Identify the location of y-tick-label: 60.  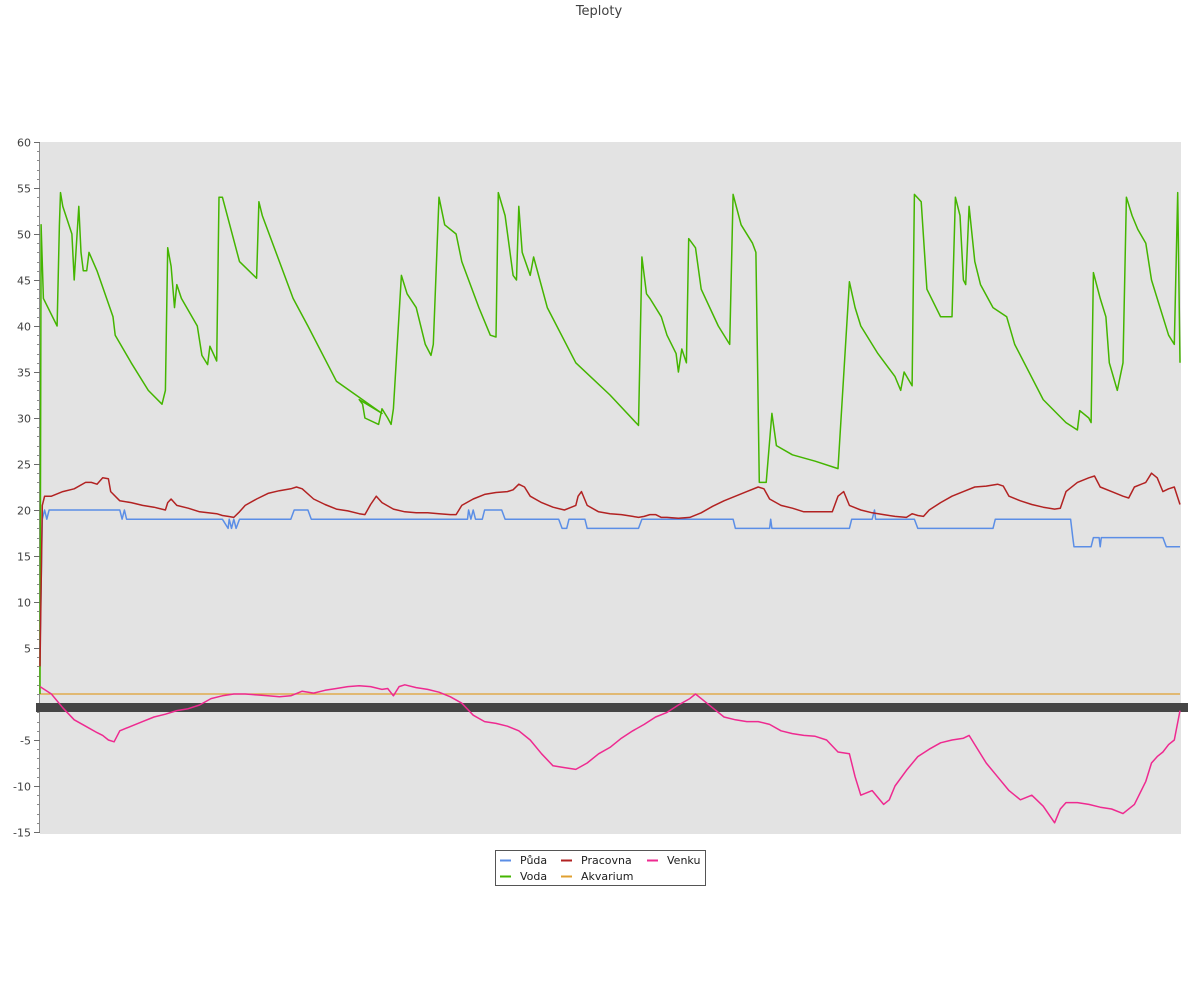
(24, 143).